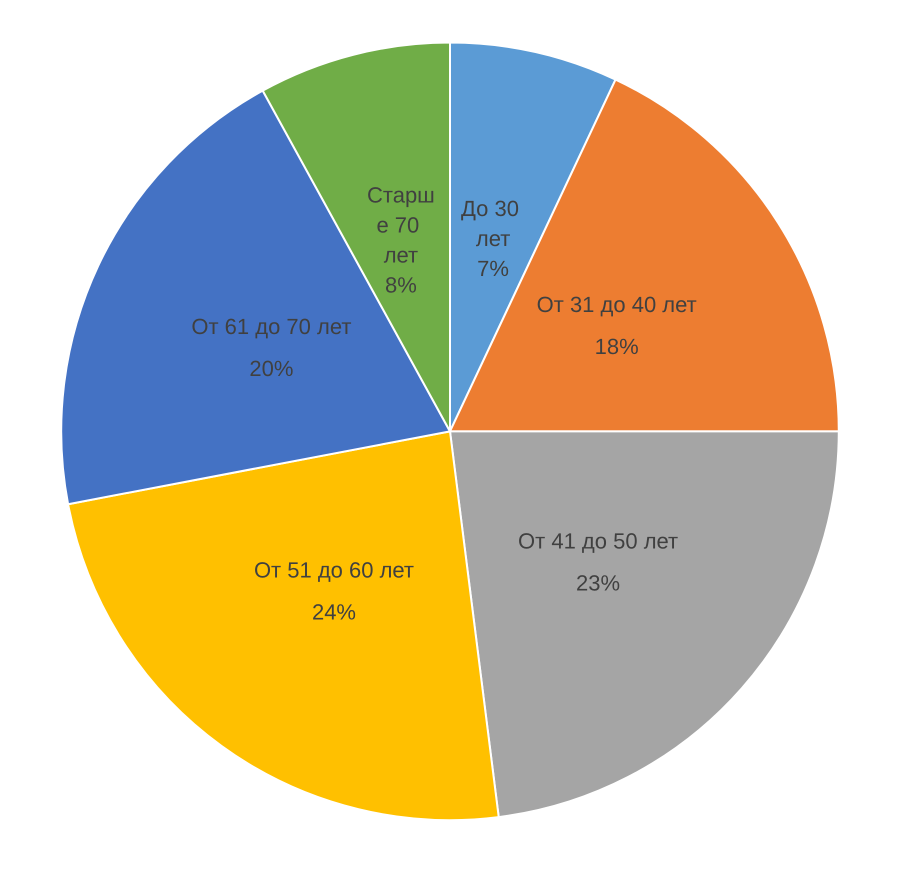 The width and height of the screenshot is (900, 880). Describe the element at coordinates (401, 285) in the screenshot. I see `data-label: 8%` at that location.